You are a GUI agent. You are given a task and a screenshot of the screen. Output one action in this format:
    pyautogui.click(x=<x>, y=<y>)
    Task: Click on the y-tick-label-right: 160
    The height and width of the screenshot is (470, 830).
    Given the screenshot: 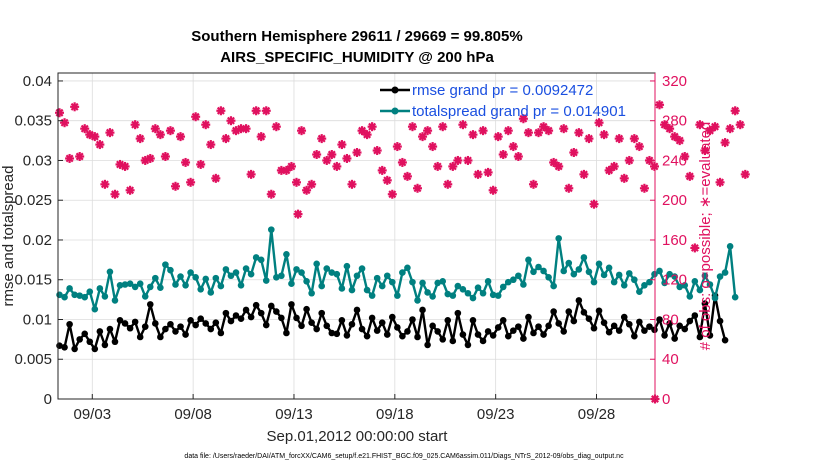 What is the action you would take?
    pyautogui.click(x=674, y=240)
    